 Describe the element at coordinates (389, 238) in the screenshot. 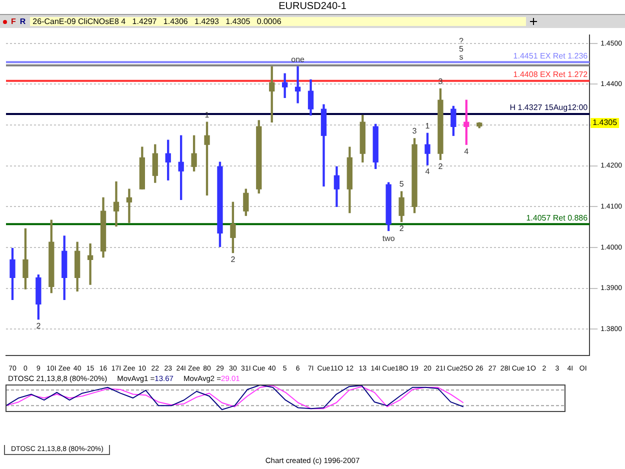

I see `annotation: two` at that location.